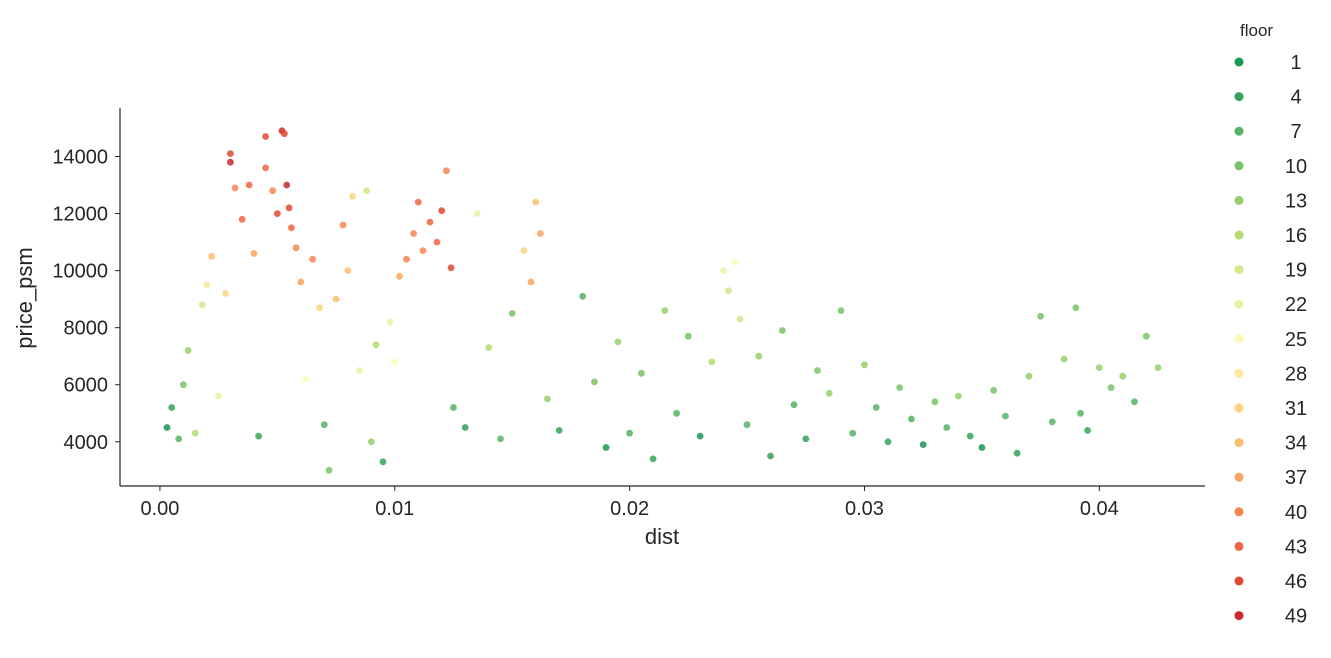  I want to click on legend-label: 34, so click(1296, 444).